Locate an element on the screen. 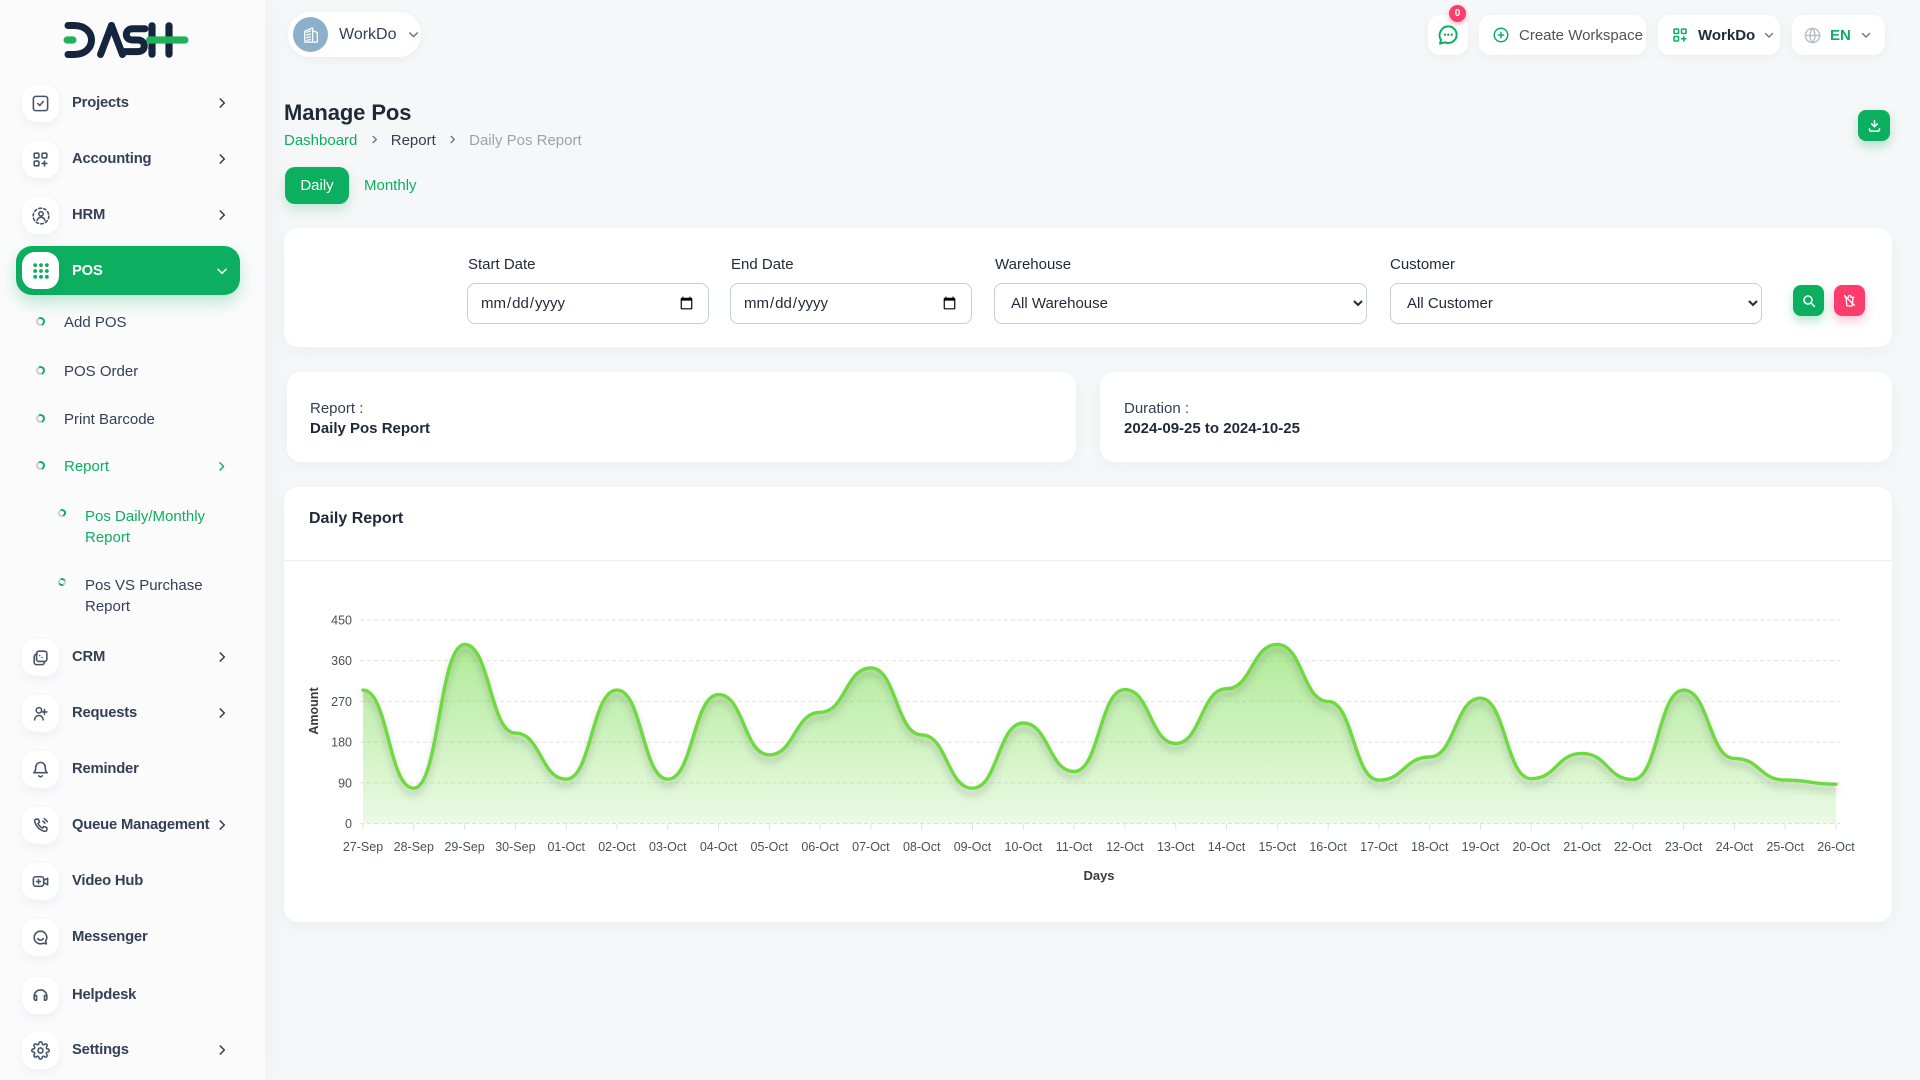  svg-text: 10-Oct is located at coordinates (1024, 847).